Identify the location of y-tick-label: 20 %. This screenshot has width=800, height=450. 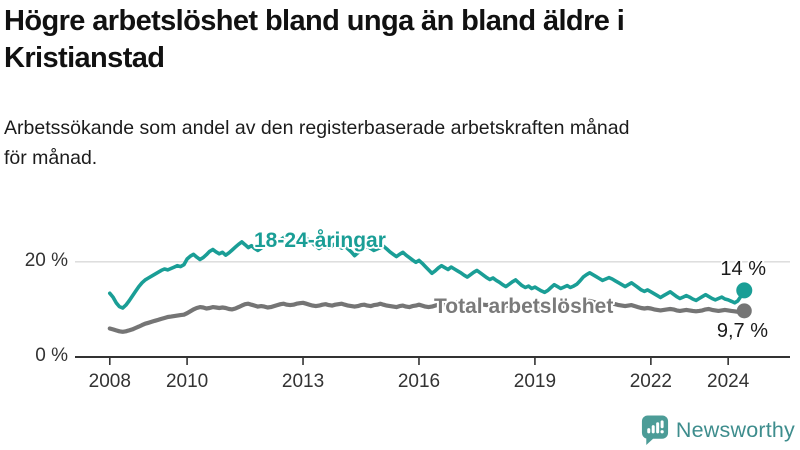
(46, 260).